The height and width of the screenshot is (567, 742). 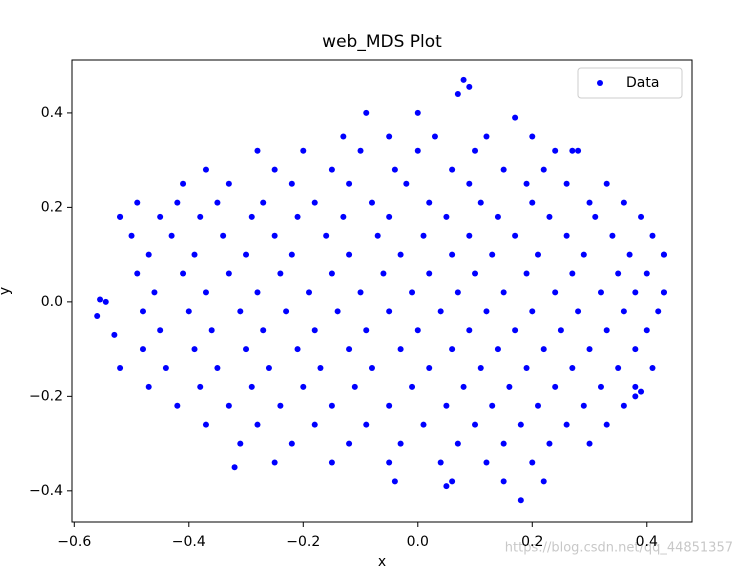 What do you see at coordinates (46, 396) in the screenshot?
I see `y-tick-label: −0.2` at bounding box center [46, 396].